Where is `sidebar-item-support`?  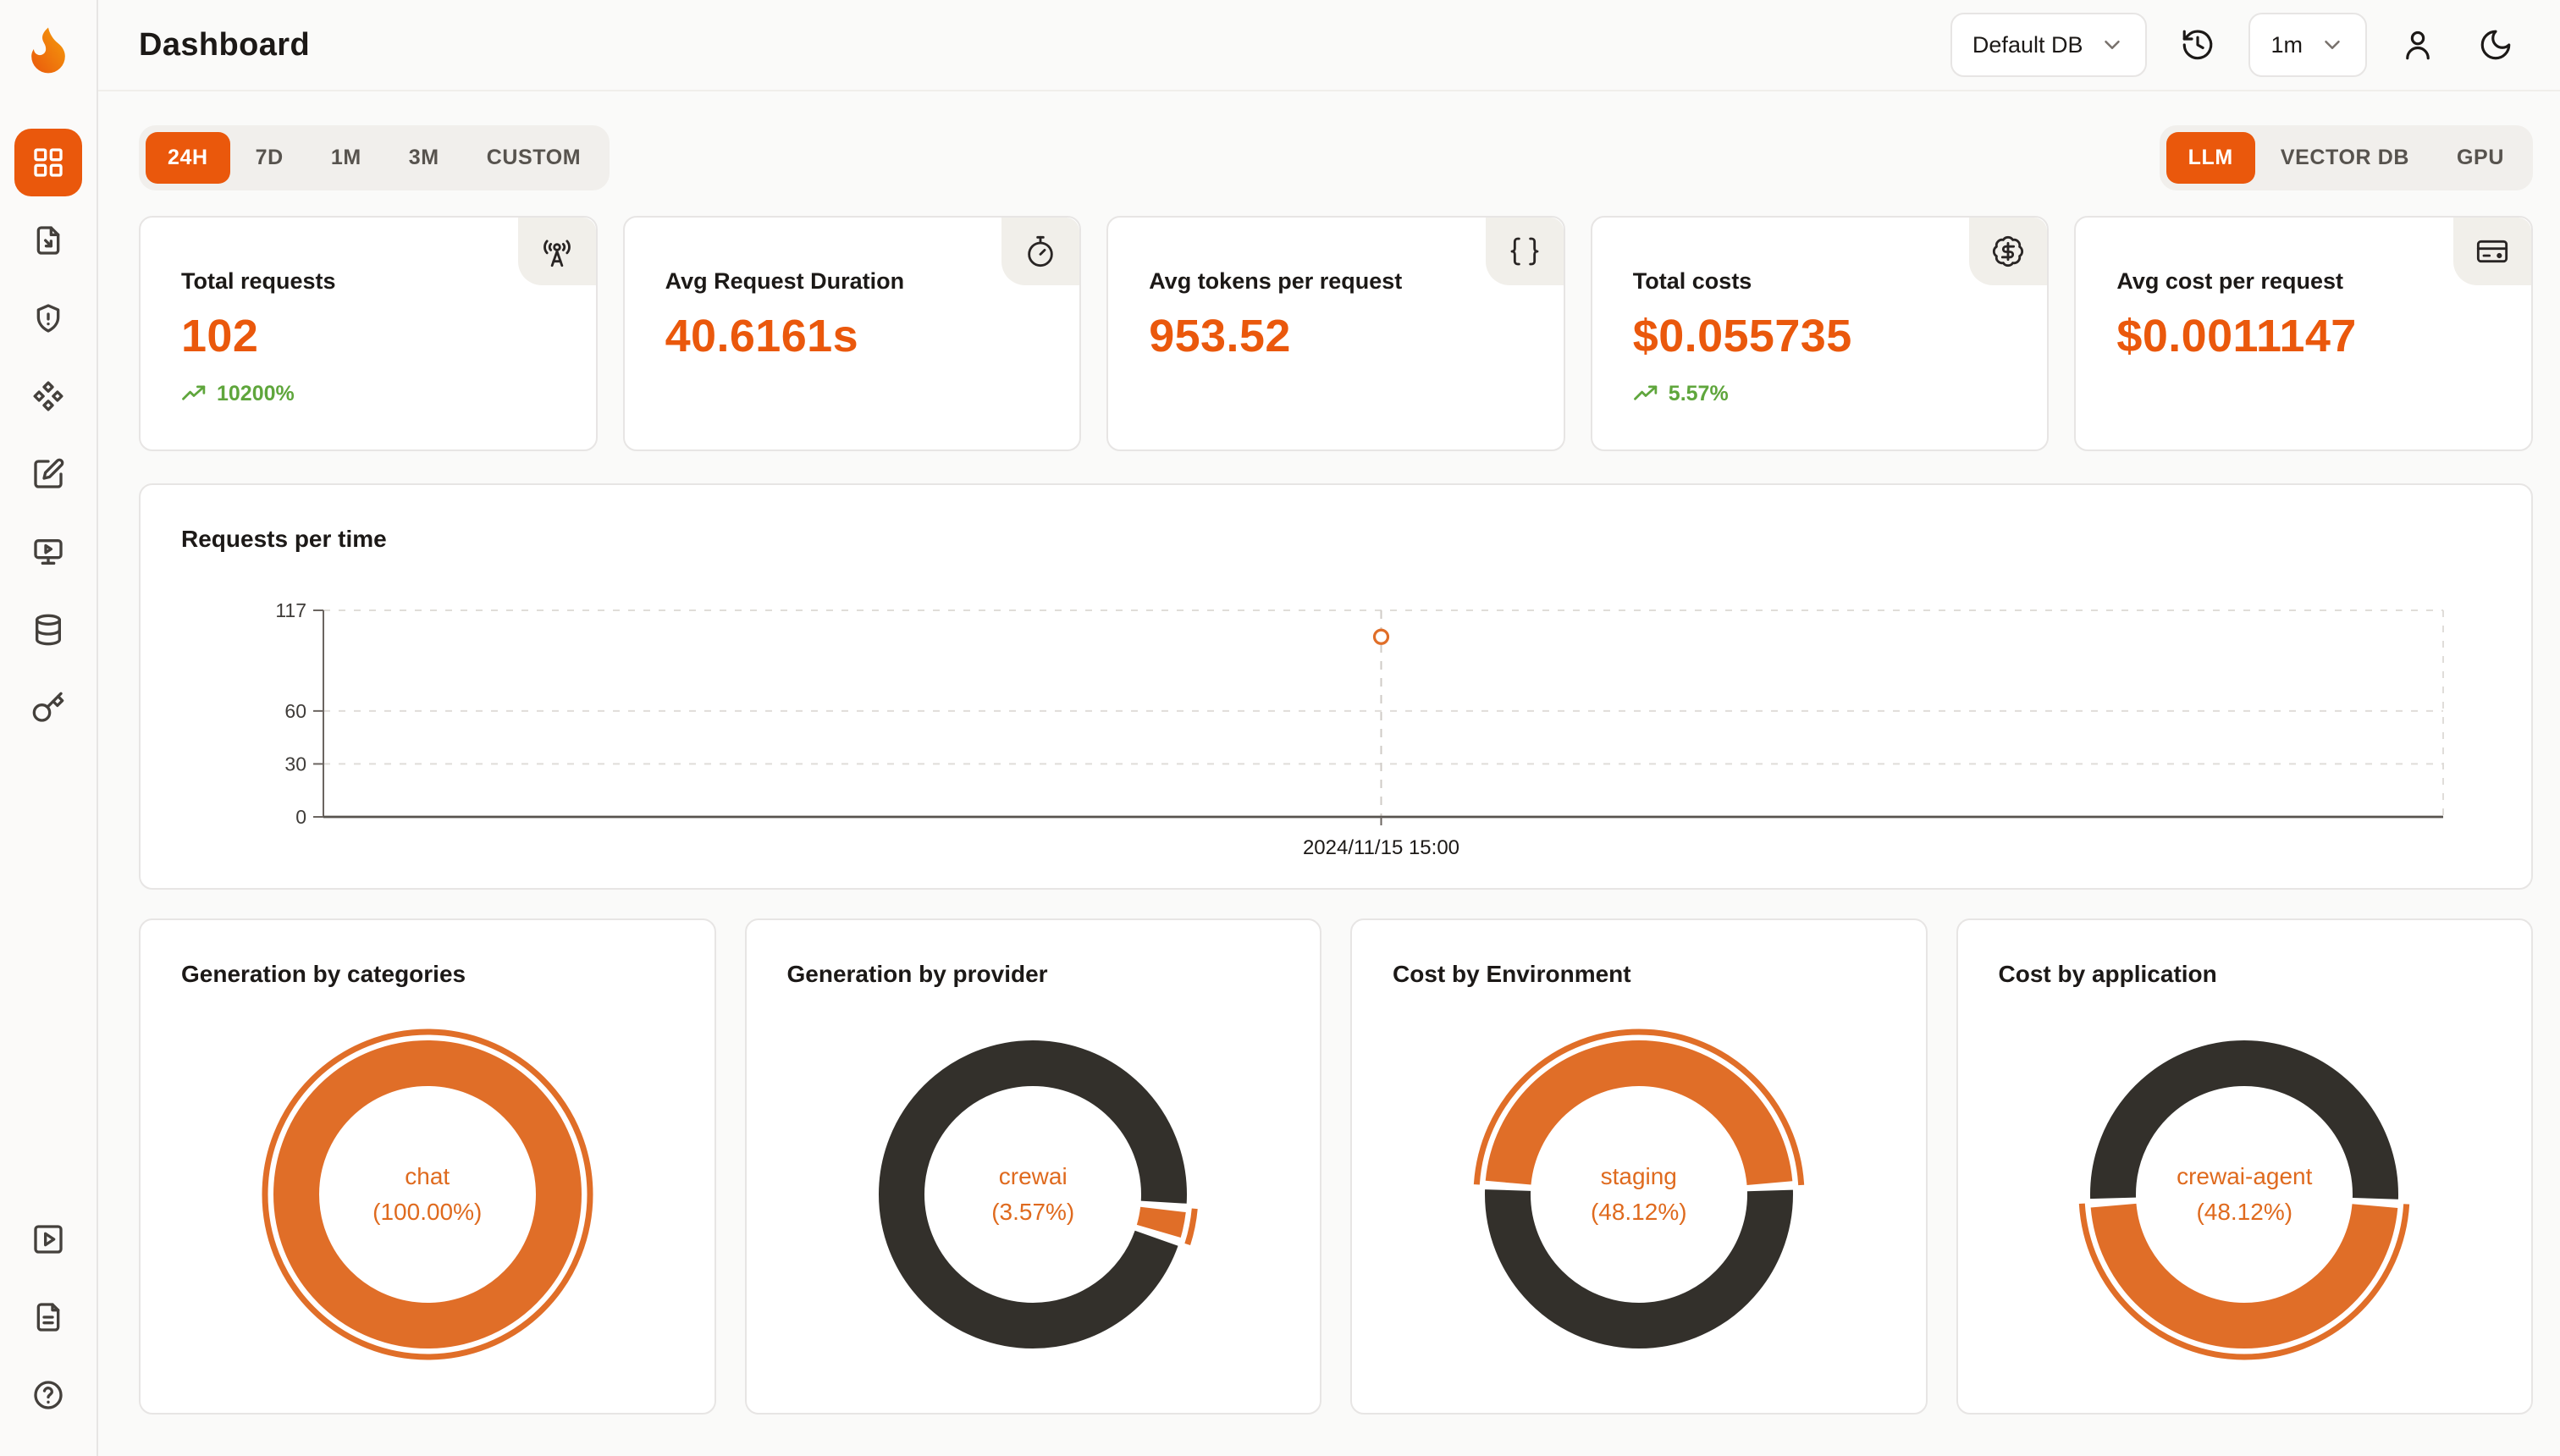
sidebar-item-support is located at coordinates (48, 1395).